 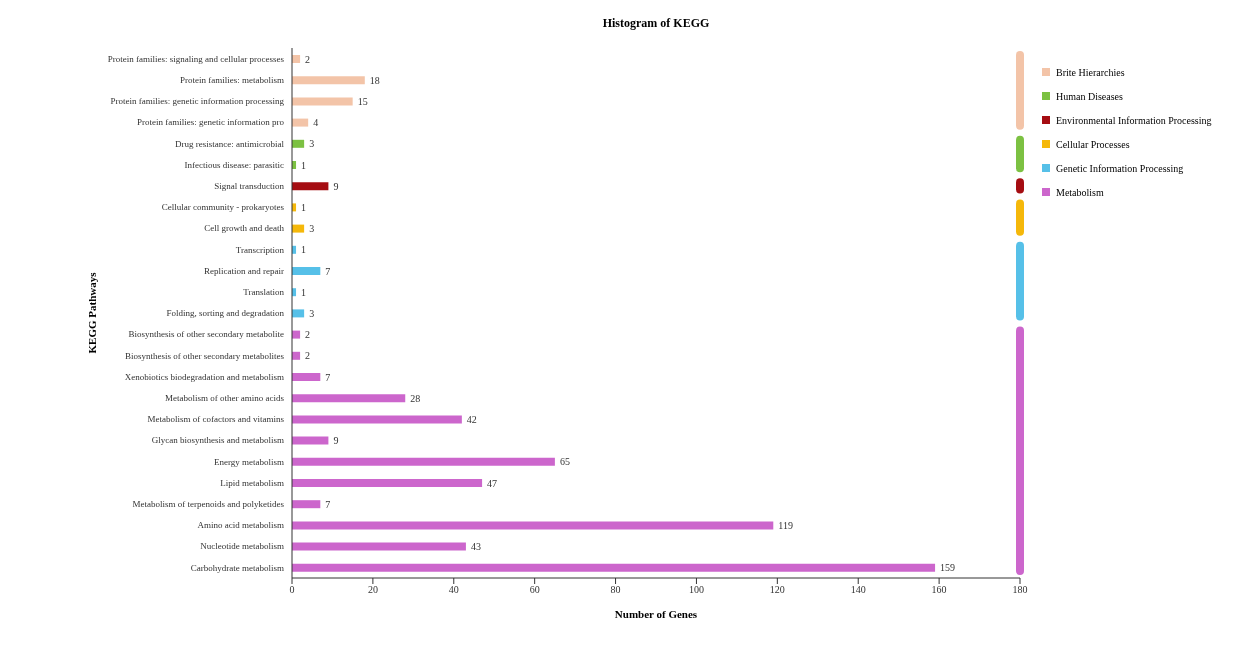 I want to click on y-tick-label: Carbohydrate metabolism, so click(x=237, y=567).